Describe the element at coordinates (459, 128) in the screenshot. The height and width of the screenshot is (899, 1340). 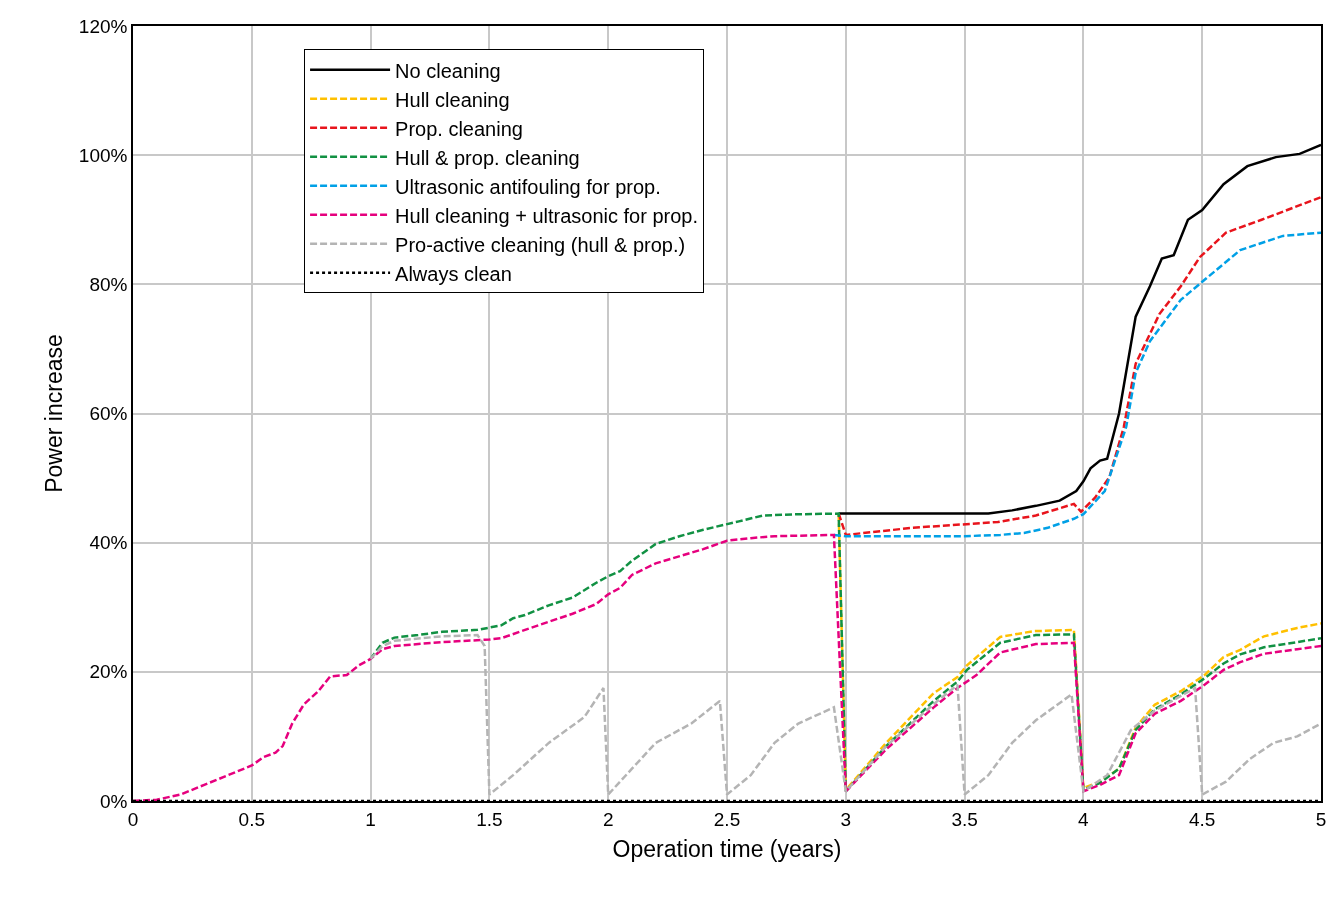
I see `legend-label: Prop. cleaning` at that location.